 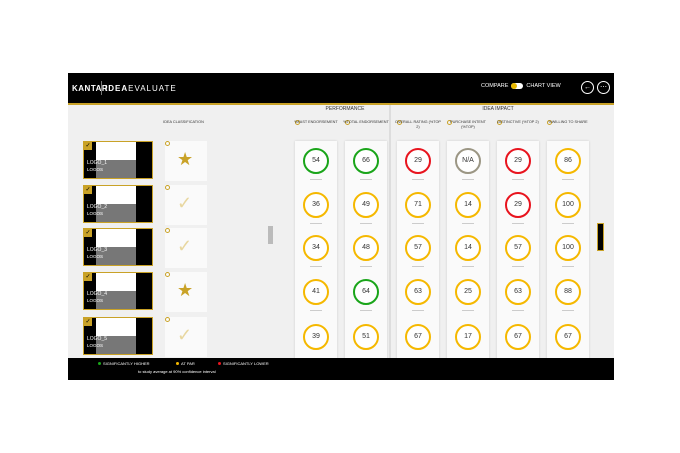 What do you see at coordinates (316, 292) in the screenshot?
I see `score-circle: 41` at bounding box center [316, 292].